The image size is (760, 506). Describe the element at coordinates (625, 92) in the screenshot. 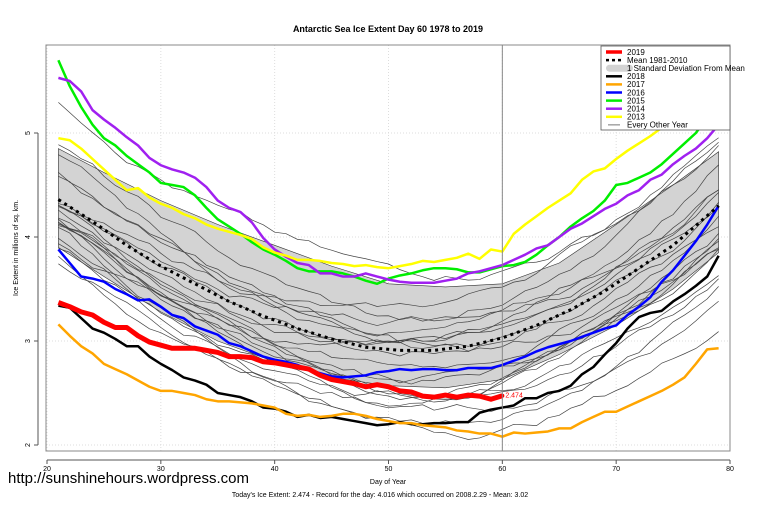

I see `legend-item: 2016` at that location.